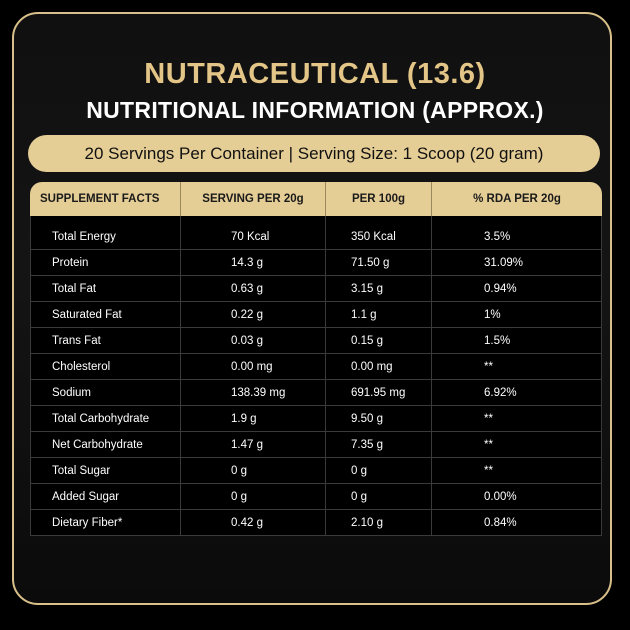 This screenshot has height=630, width=630. Describe the element at coordinates (378, 393) in the screenshot. I see `per-100g-value: 691.95 mg` at that location.